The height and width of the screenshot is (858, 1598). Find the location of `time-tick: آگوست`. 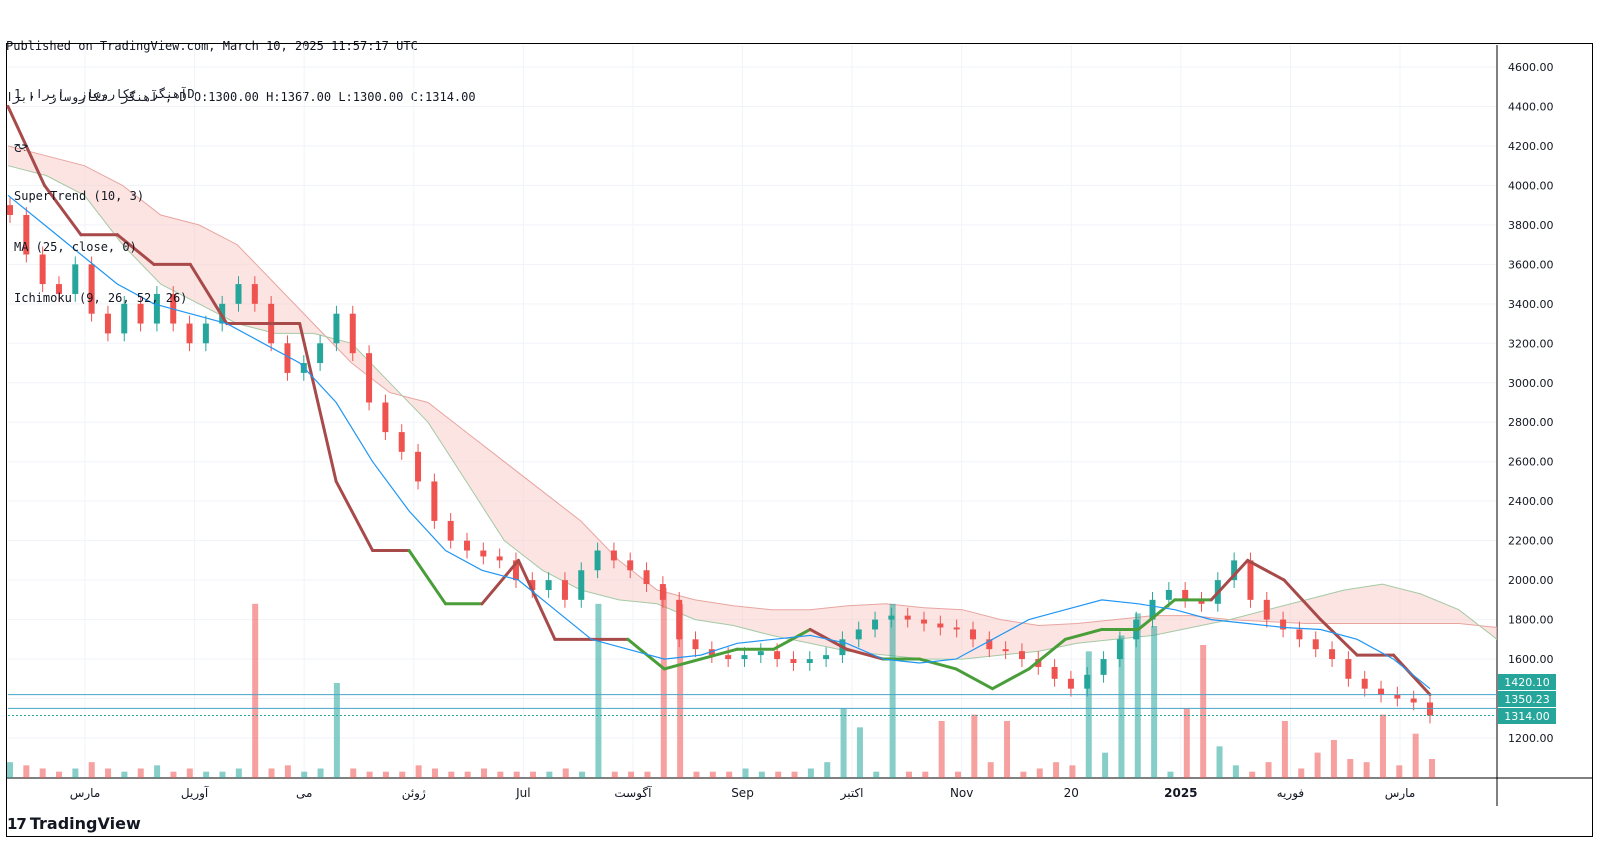

time-tick: آگوست is located at coordinates (633, 793).